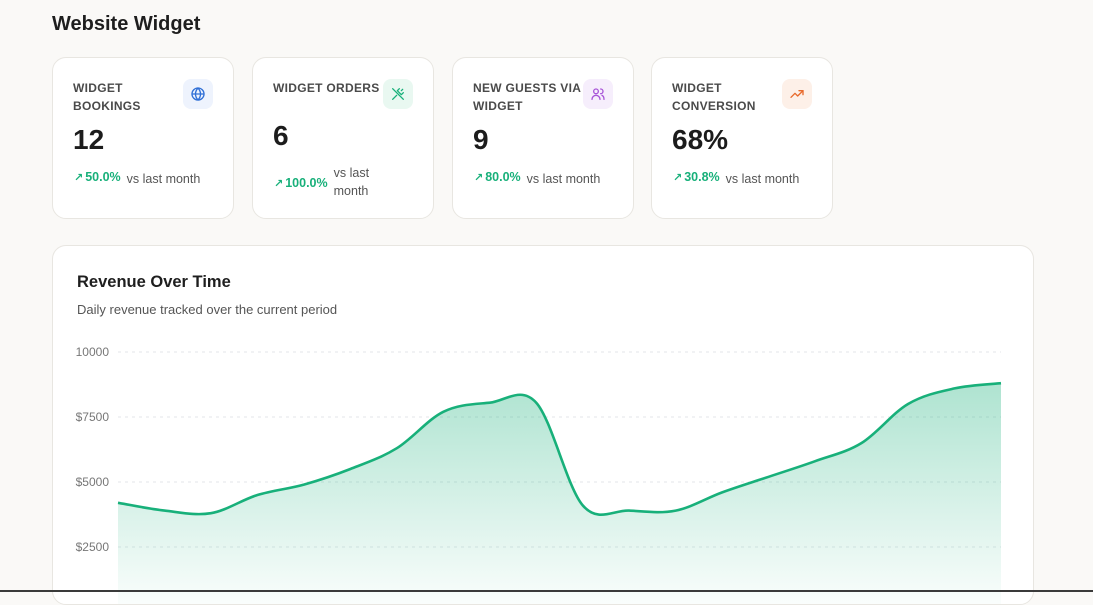 Image resolution: width=1093 pixels, height=605 pixels. Describe the element at coordinates (546, 591) in the screenshot. I see `bottom-divider` at that location.